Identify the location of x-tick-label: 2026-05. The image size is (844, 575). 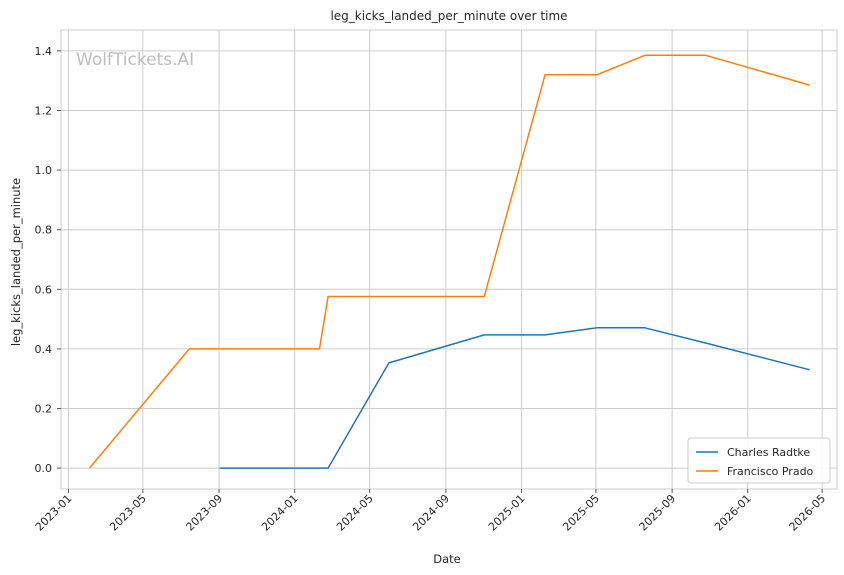
(808, 513).